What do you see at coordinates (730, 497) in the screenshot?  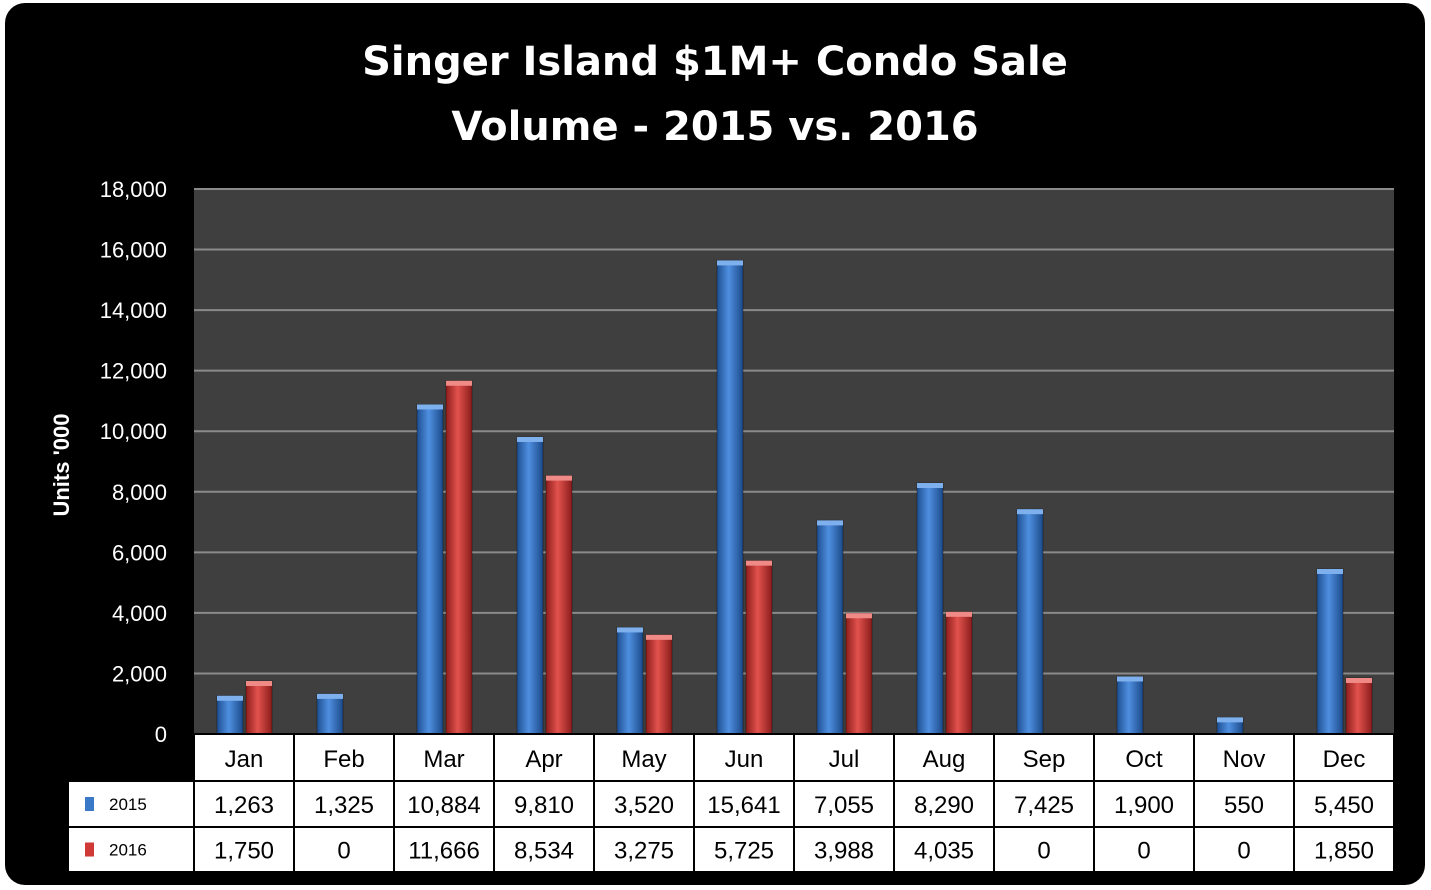 I see `bar-2015-jun` at bounding box center [730, 497].